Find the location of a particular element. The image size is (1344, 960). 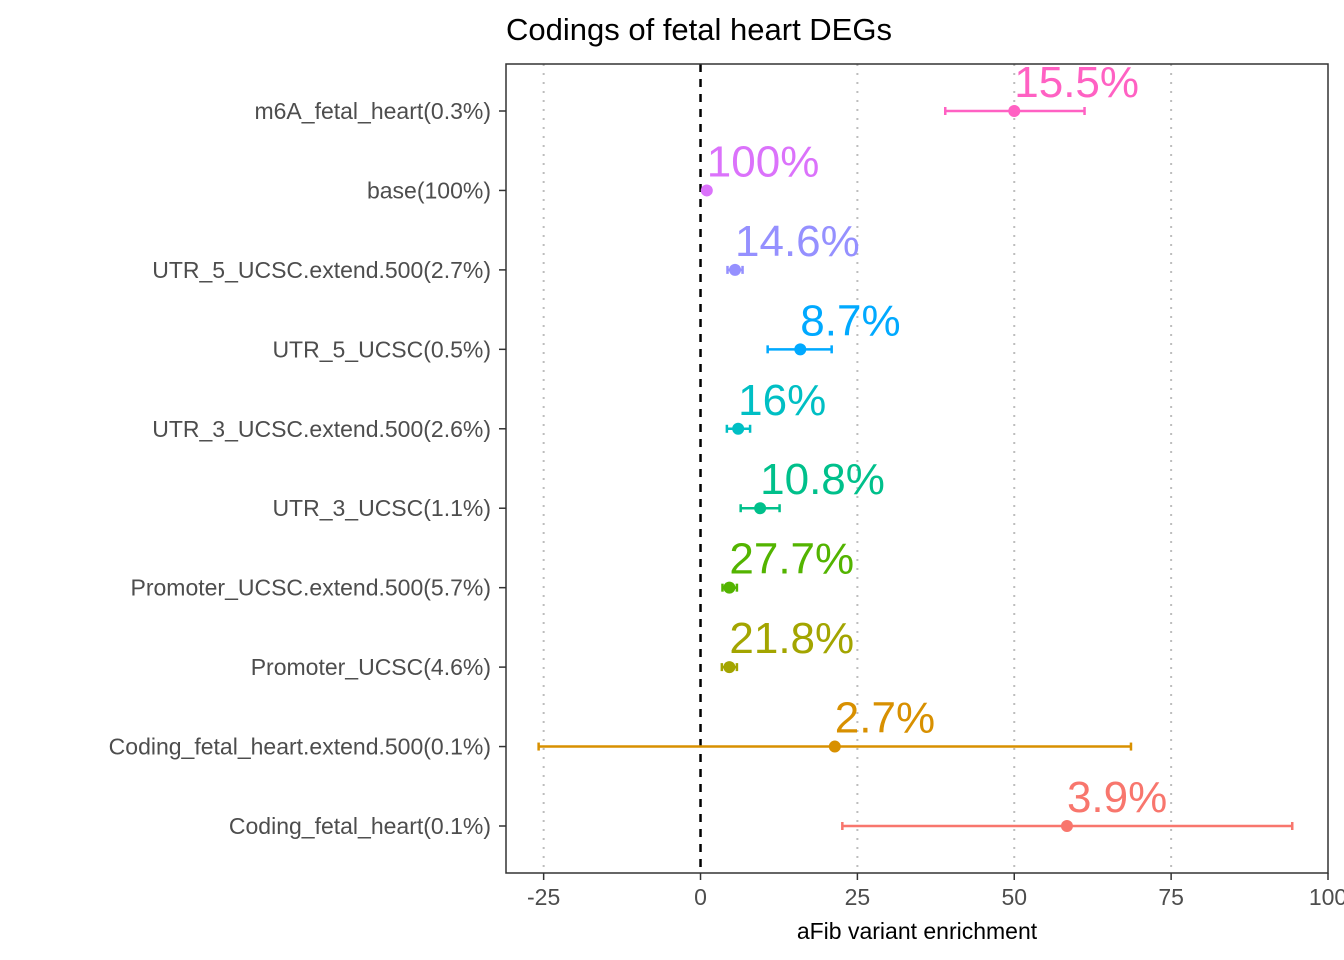

category-label: Coding_fetal_heart.extend.500(0.1%) is located at coordinates (300, 747).